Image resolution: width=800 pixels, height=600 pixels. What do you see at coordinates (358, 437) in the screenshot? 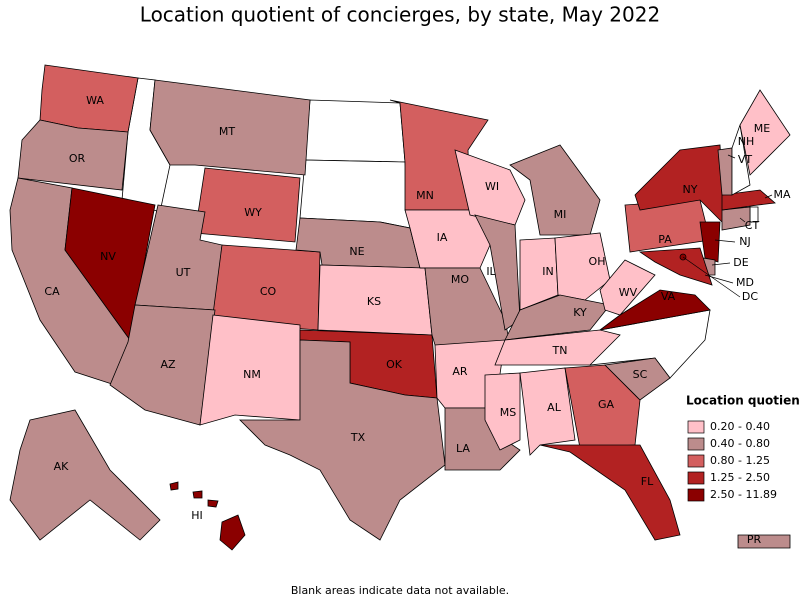
I see `state-label: TX` at bounding box center [358, 437].